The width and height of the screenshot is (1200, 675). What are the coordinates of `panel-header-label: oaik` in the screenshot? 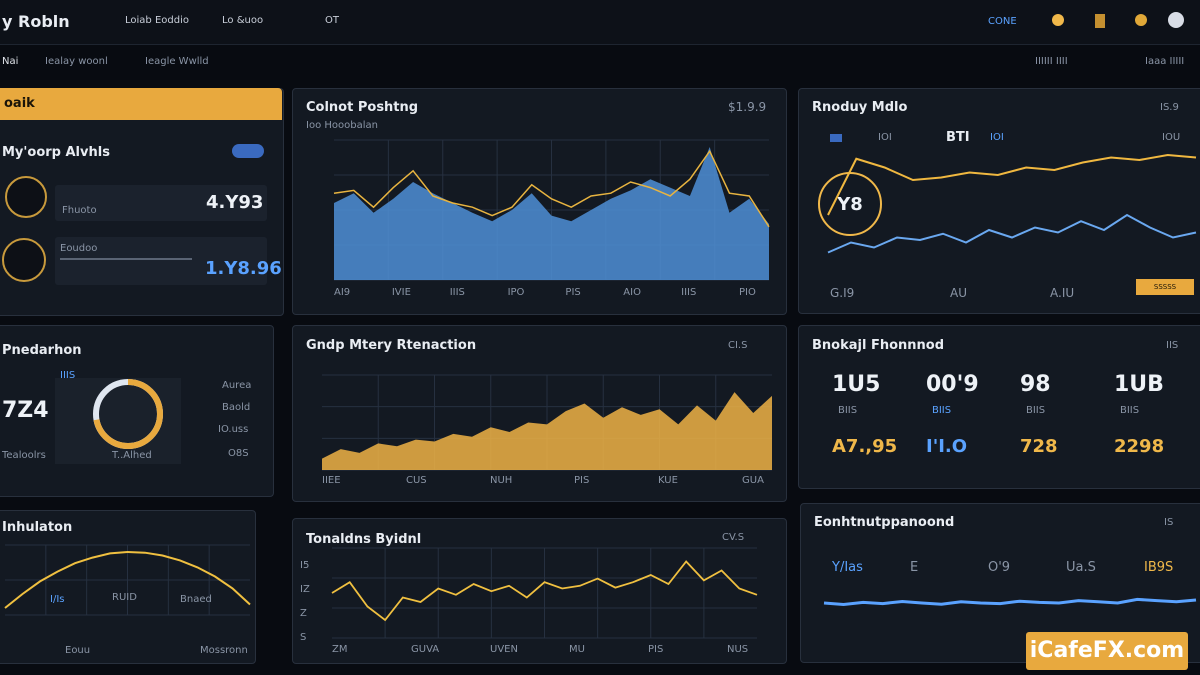 It's located at (19, 103).